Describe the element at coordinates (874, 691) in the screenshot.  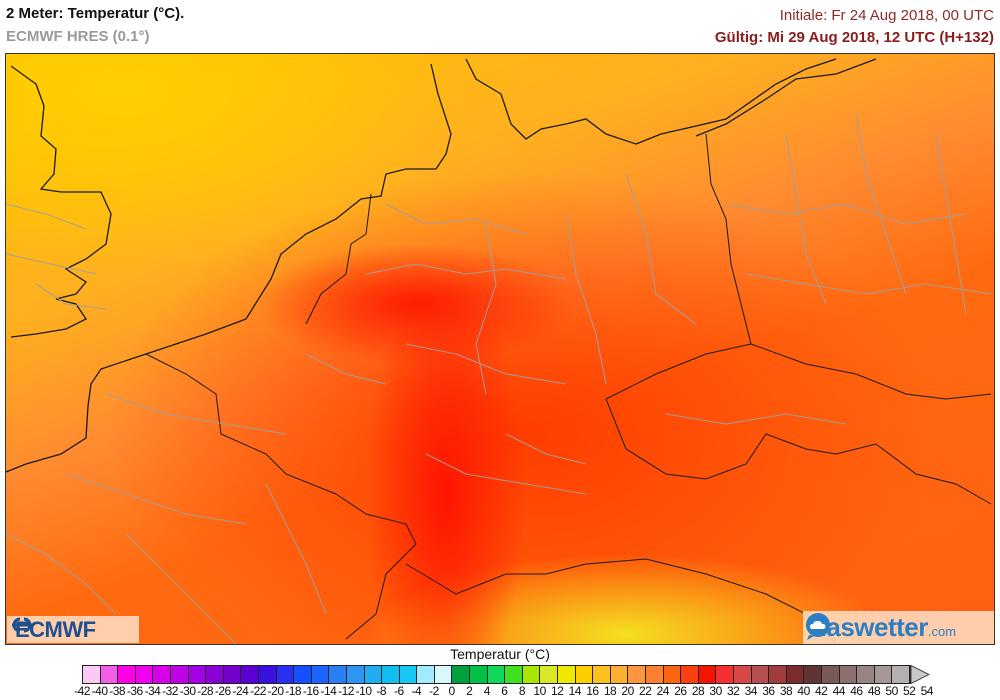
I see `colorbar-tick: 48` at that location.